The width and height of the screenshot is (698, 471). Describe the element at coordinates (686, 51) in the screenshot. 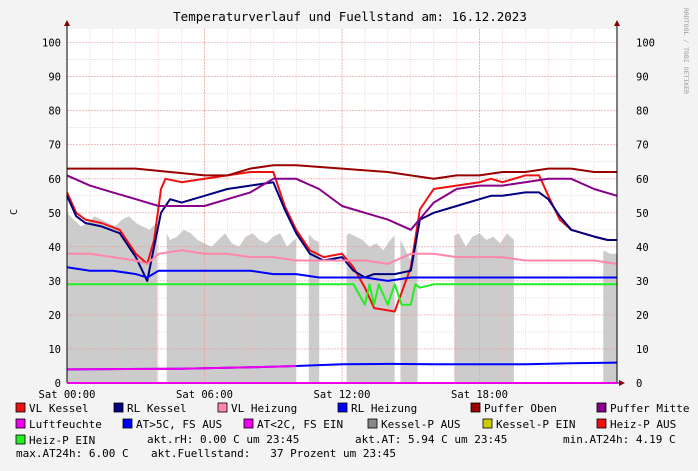

I see `watermark: RRDTOOL / TOBI OETIKER` at that location.